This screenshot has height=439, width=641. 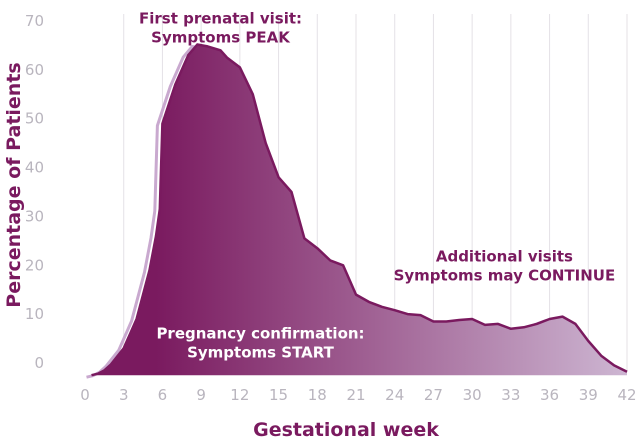 I want to click on annotation-continue-line-2: Symptoms may CONTINUE, so click(x=505, y=275).